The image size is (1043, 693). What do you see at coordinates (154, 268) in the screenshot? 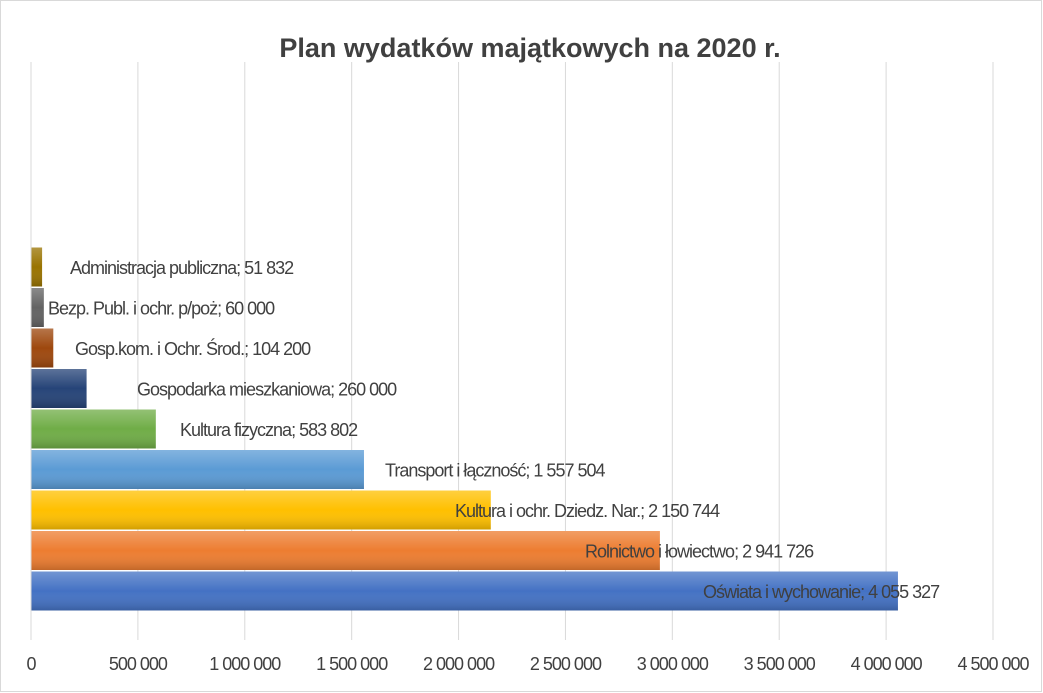
I see `data-label-category: Administracja publiczna` at bounding box center [154, 268].